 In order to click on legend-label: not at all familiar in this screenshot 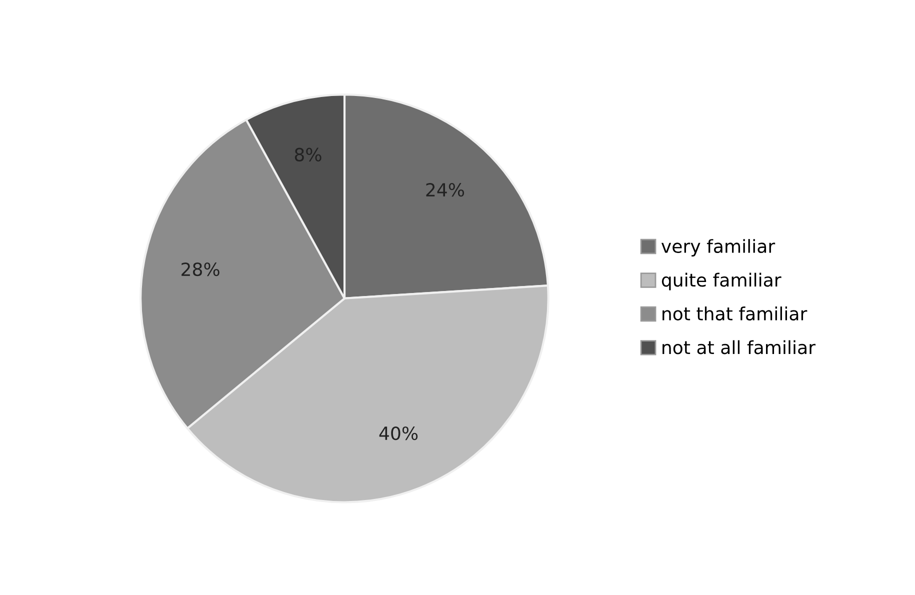, I will do `click(739, 347)`.